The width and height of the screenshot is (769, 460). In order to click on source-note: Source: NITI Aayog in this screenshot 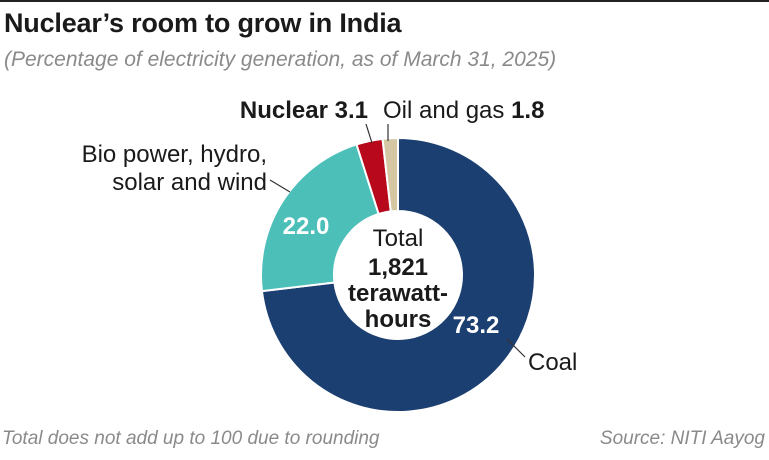, I will do `click(682, 438)`.